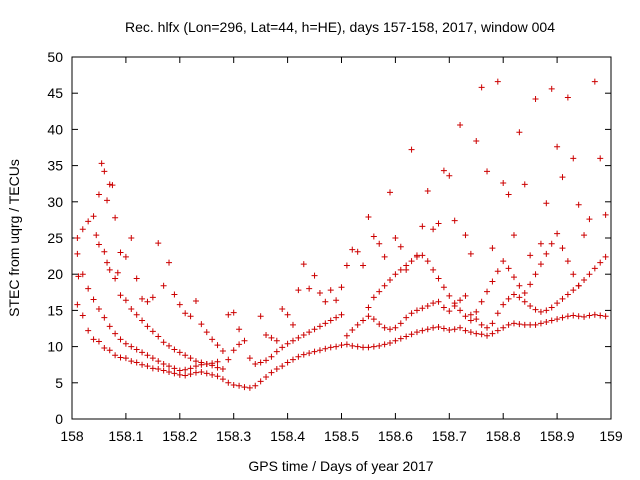  I want to click on y-tick-label: 15, so click(55, 310).